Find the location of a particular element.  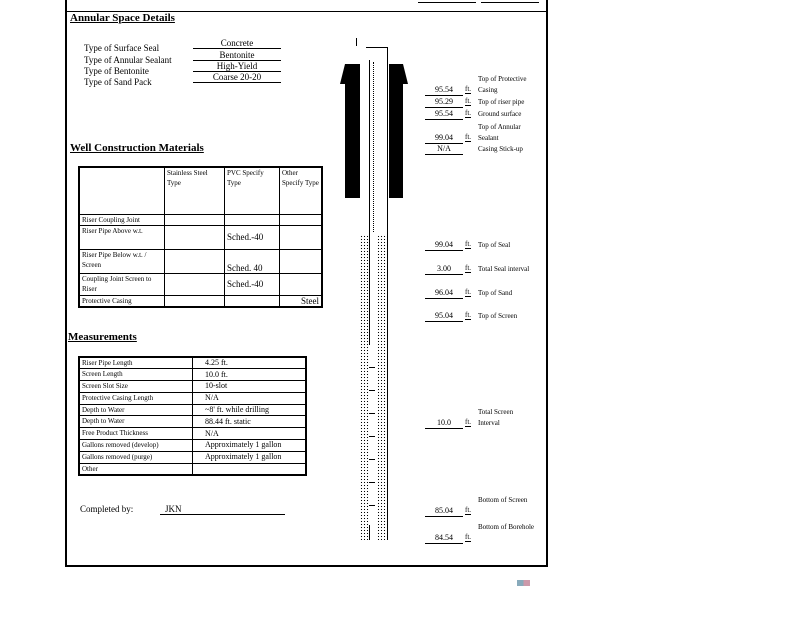

elevation-label: Top of Protective Casing is located at coordinates (502, 84).